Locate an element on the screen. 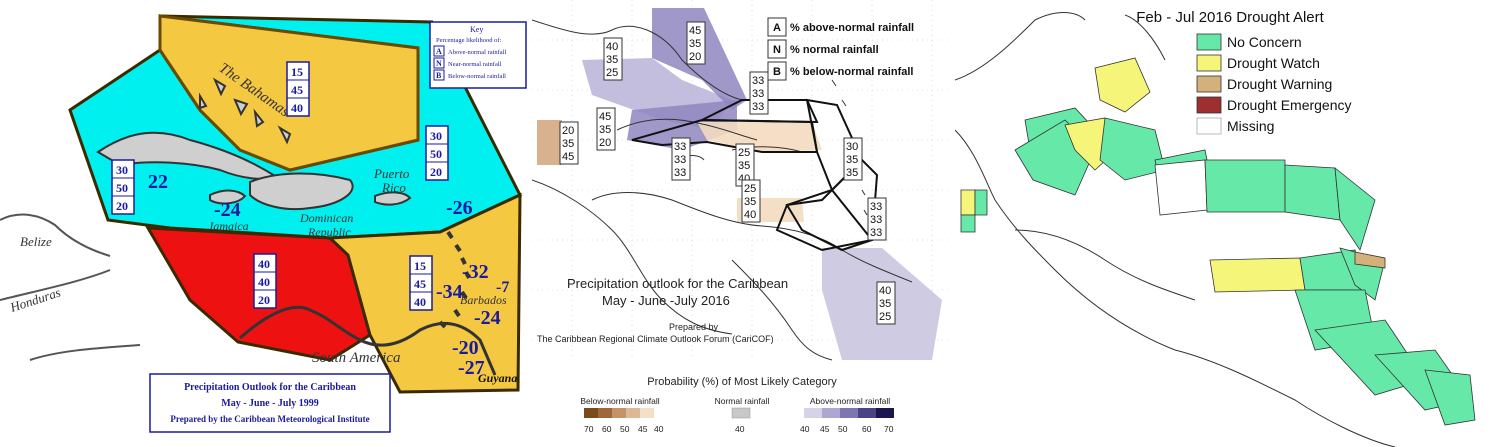  legend-label: Drought Warning is located at coordinates (1279, 84).